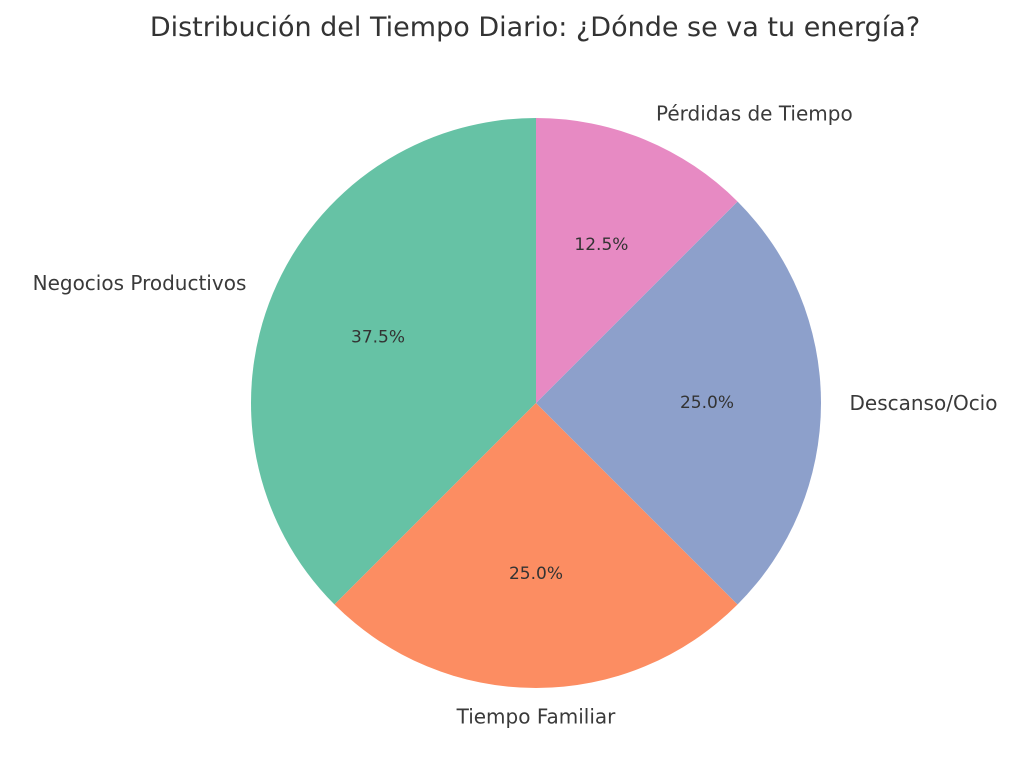 This screenshot has width=1024, height=773. What do you see at coordinates (536, 545) in the screenshot?
I see `pie-slice-tiempo-familiar` at bounding box center [536, 545].